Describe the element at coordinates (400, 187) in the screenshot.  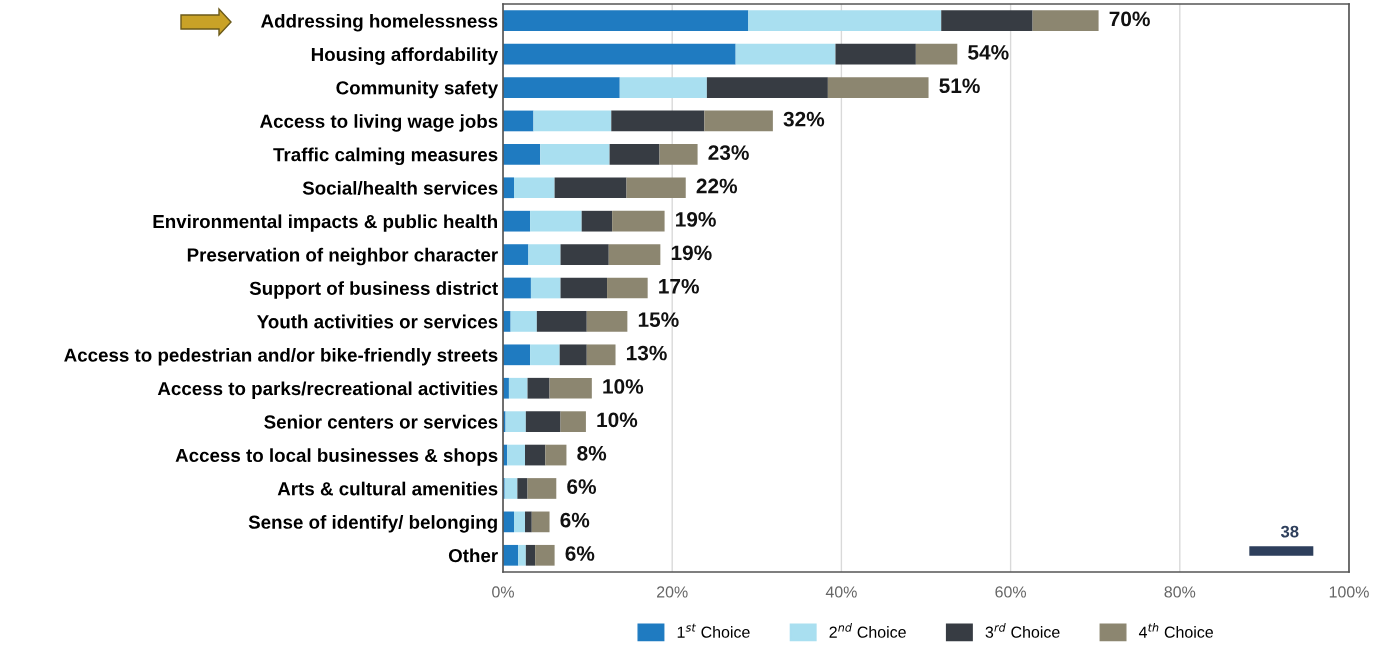
I see `y-tick-label: Social/health services` at that location.